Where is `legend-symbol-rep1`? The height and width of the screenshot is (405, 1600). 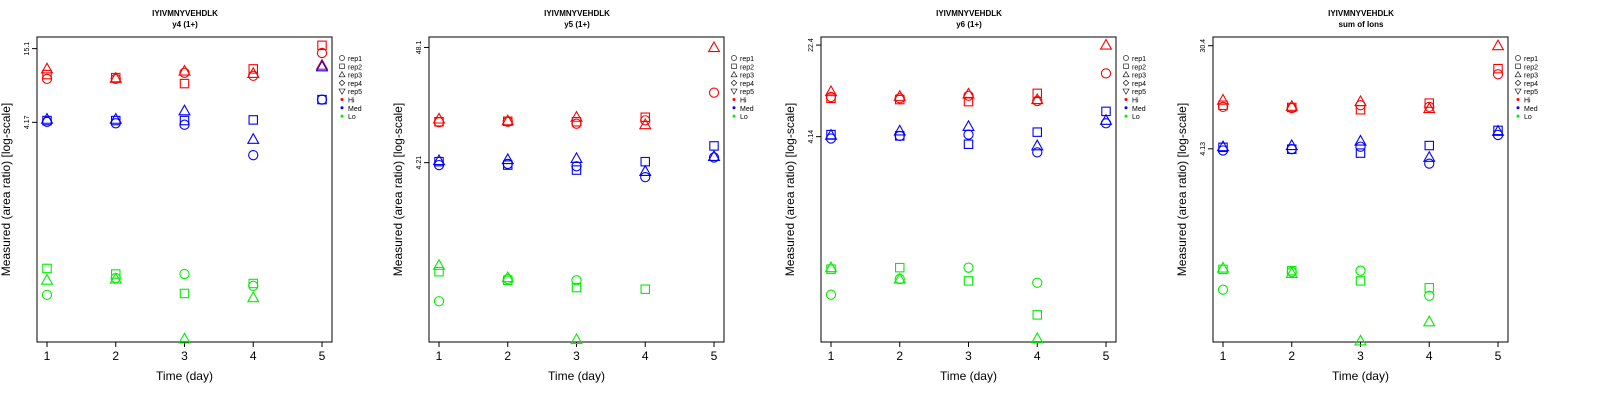 legend-symbol-rep1 is located at coordinates (1126, 58).